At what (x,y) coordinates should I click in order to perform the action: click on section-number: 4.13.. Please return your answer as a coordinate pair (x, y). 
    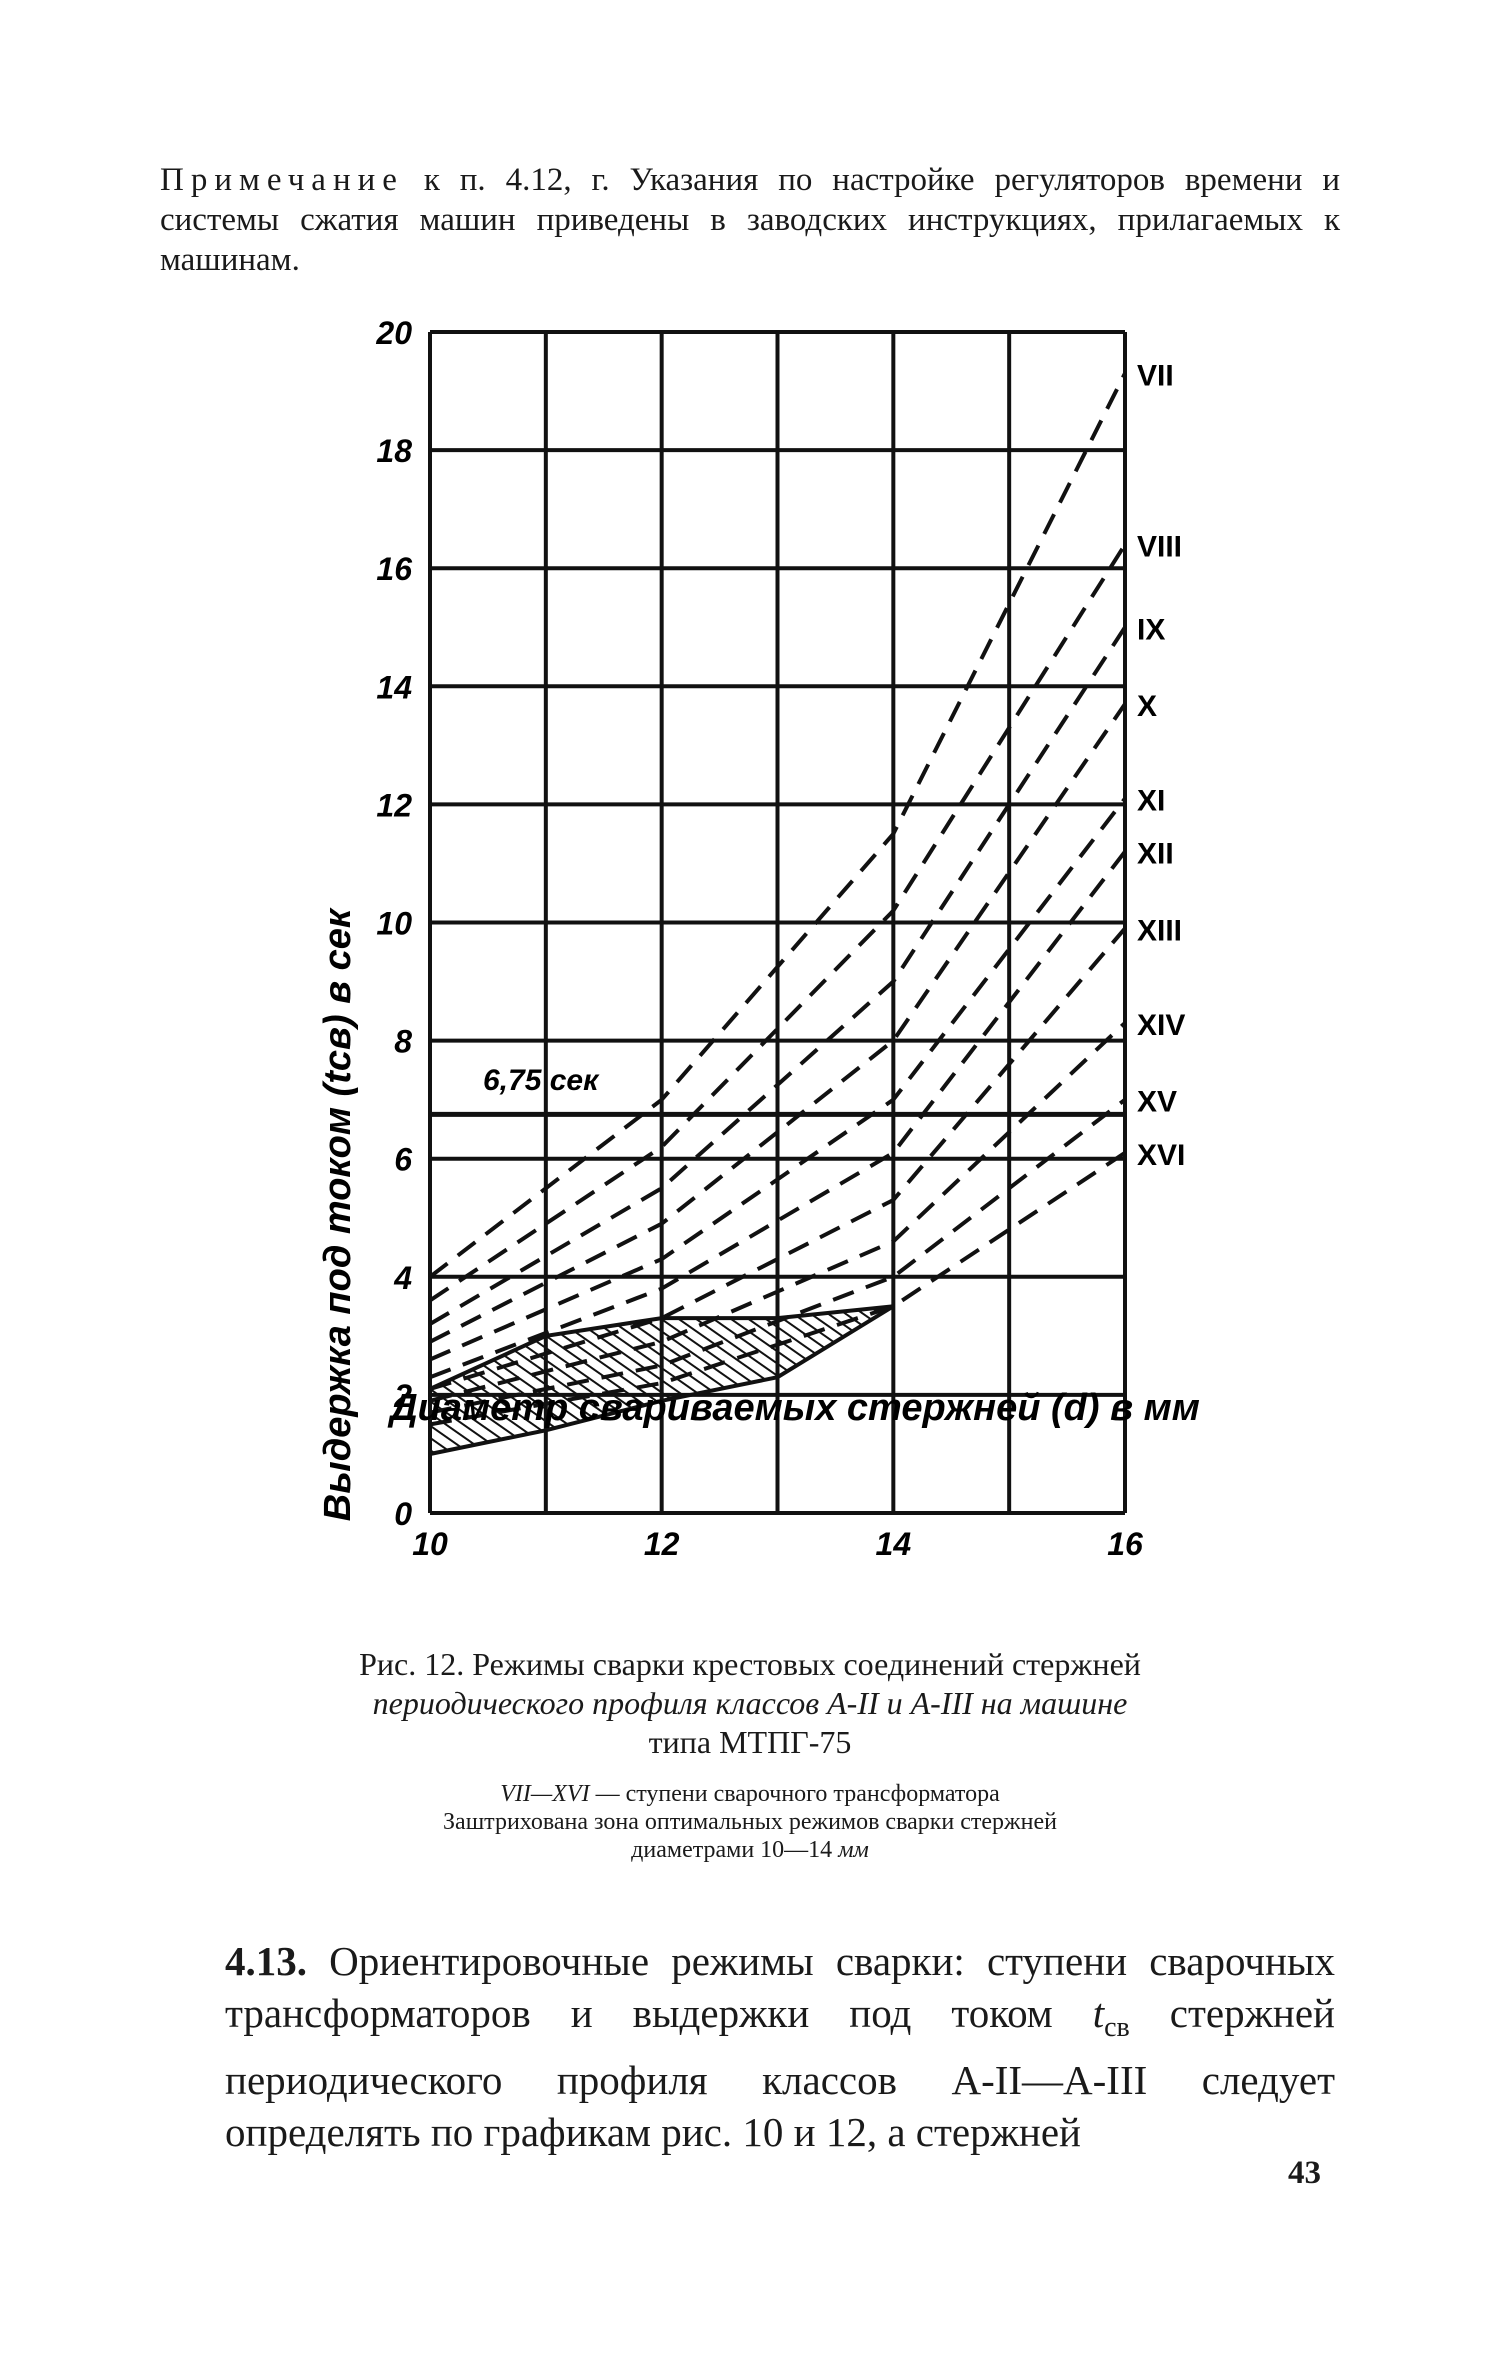
    Looking at the image, I should click on (266, 1961).